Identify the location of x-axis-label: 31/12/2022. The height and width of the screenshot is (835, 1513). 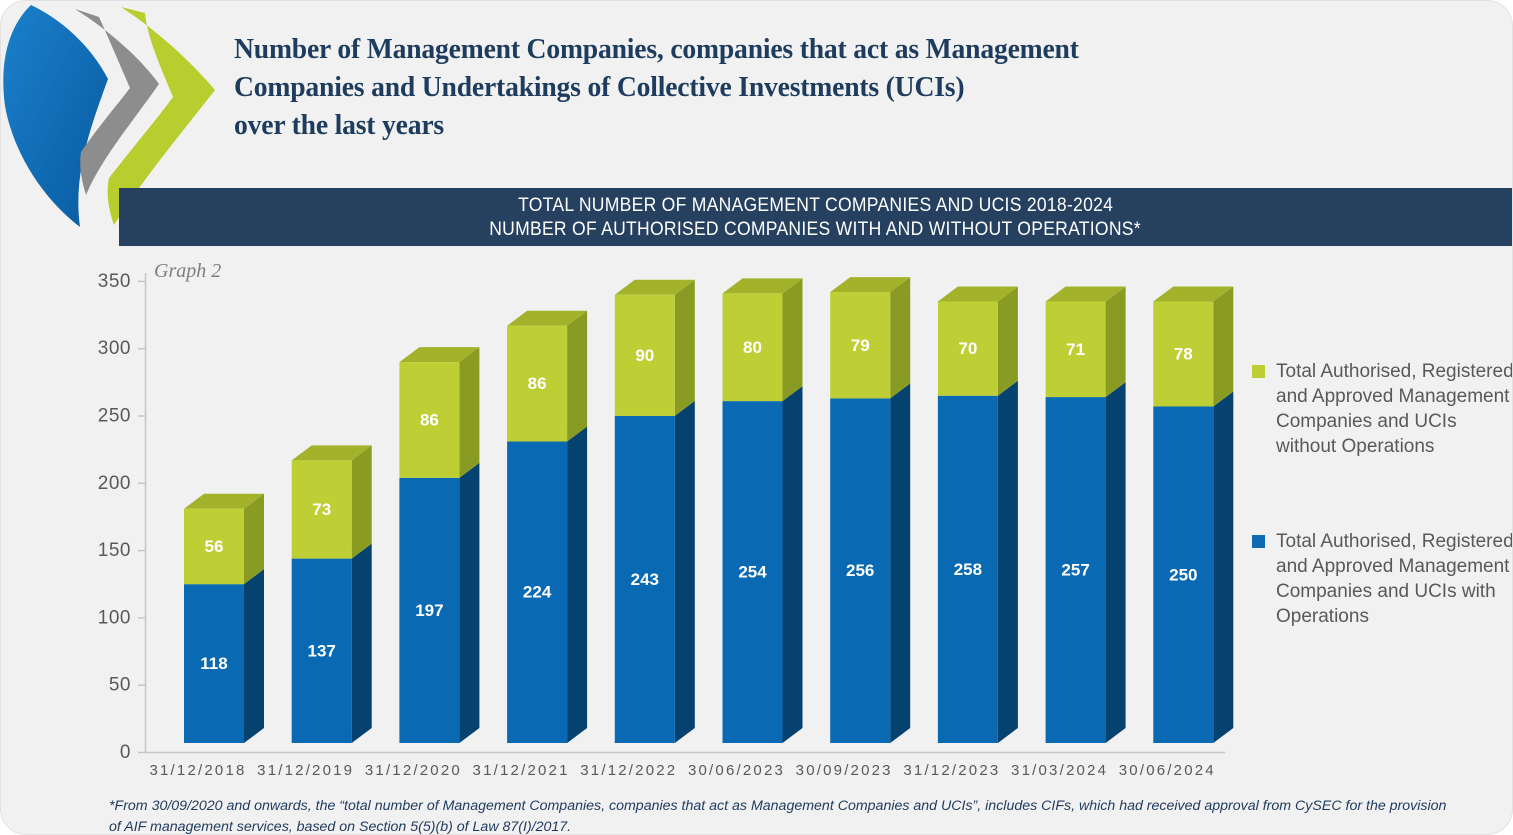
(628, 770).